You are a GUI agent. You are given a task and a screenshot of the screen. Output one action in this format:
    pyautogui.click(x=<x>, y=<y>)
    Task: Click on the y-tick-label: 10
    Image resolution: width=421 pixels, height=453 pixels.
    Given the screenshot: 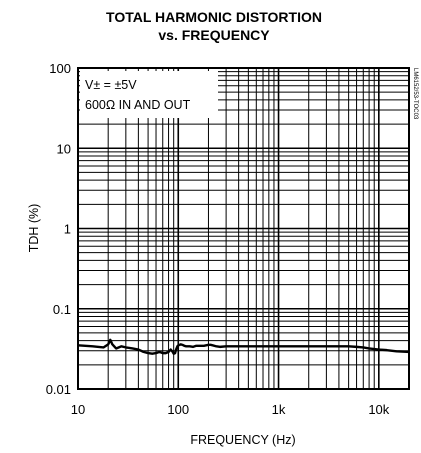 What is the action you would take?
    pyautogui.click(x=64, y=148)
    